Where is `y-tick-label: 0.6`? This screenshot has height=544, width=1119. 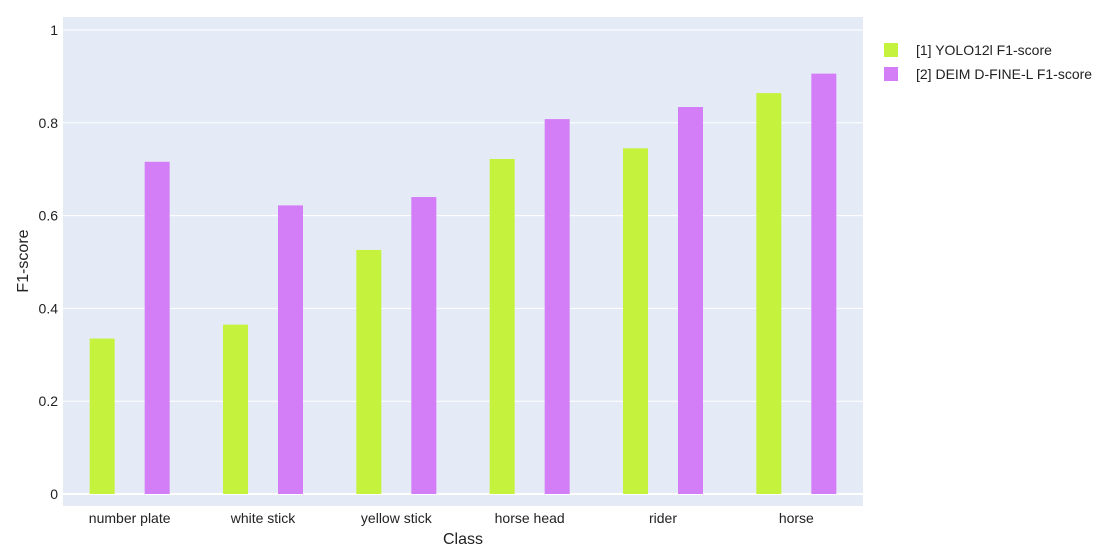 y-tick-label: 0.6 is located at coordinates (49, 216).